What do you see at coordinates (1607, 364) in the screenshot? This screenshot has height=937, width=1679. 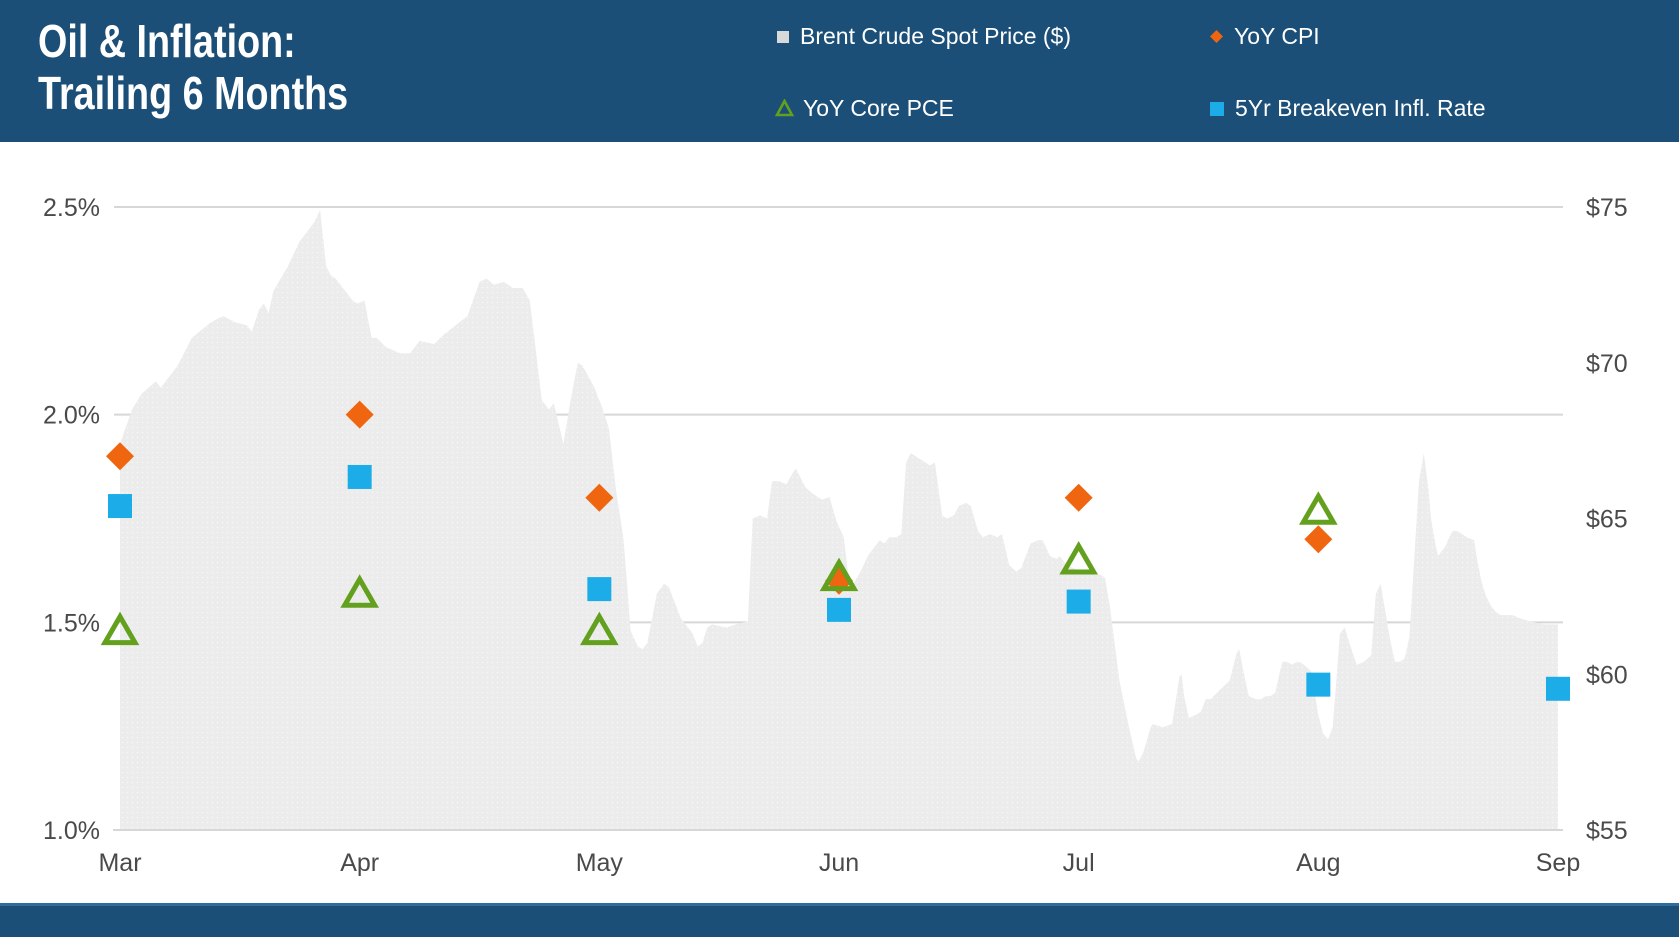 I see `right-axis-tick-70: $70` at bounding box center [1607, 364].